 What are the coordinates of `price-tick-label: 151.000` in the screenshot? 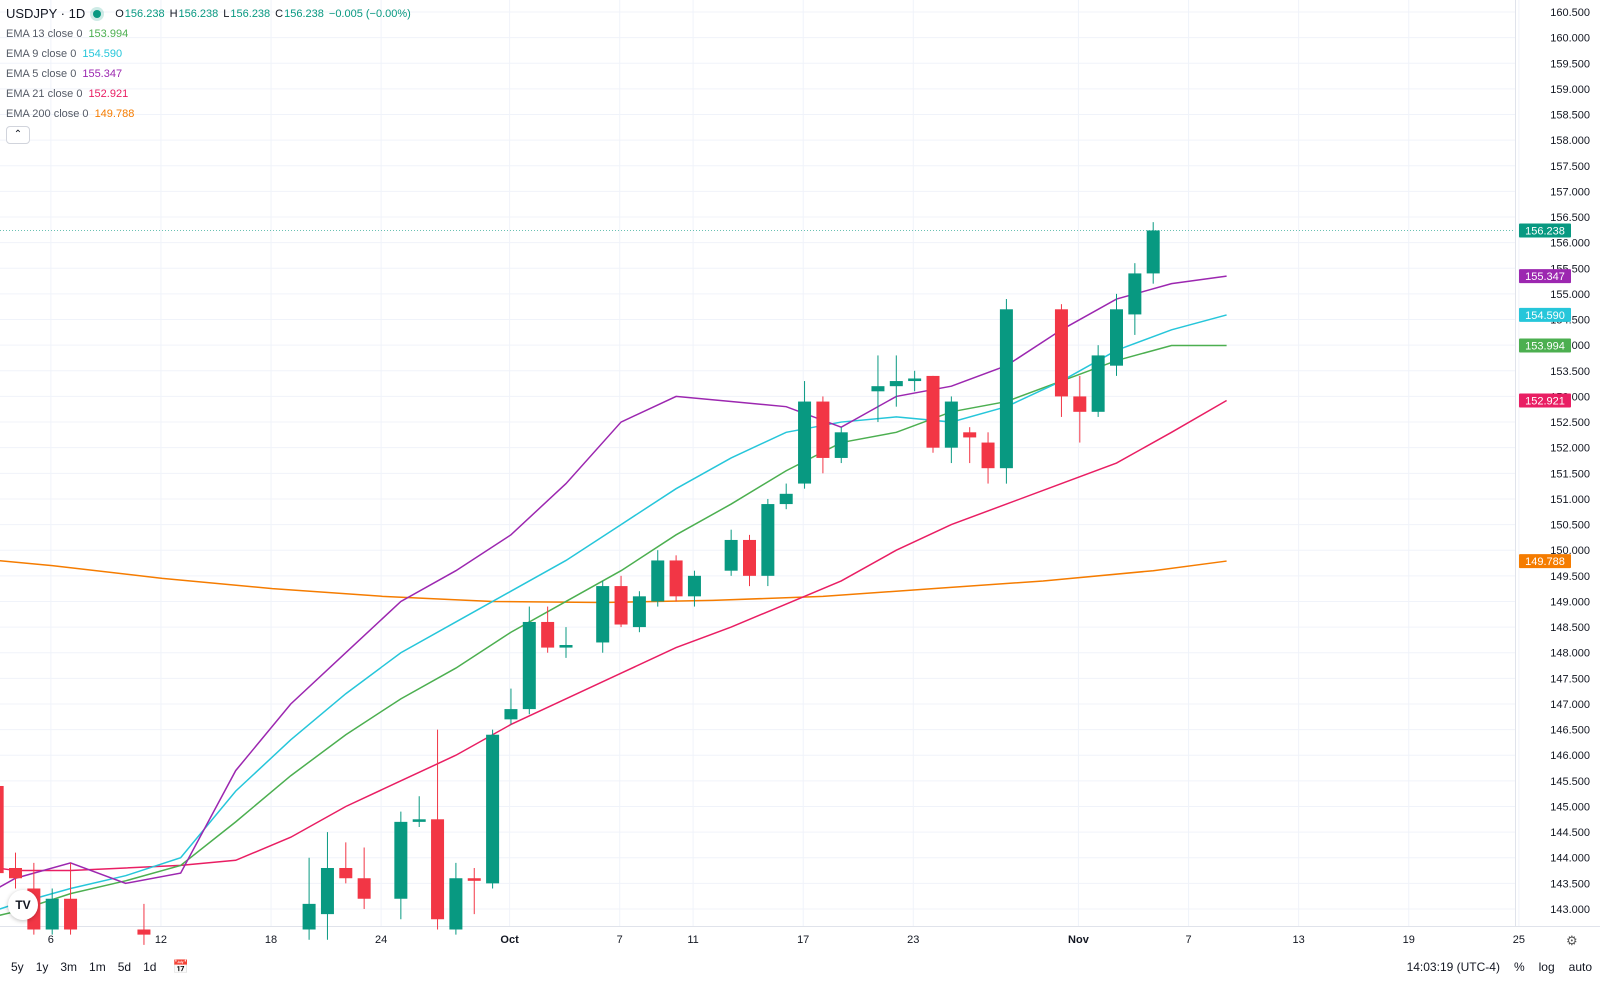 It's located at (1570, 500).